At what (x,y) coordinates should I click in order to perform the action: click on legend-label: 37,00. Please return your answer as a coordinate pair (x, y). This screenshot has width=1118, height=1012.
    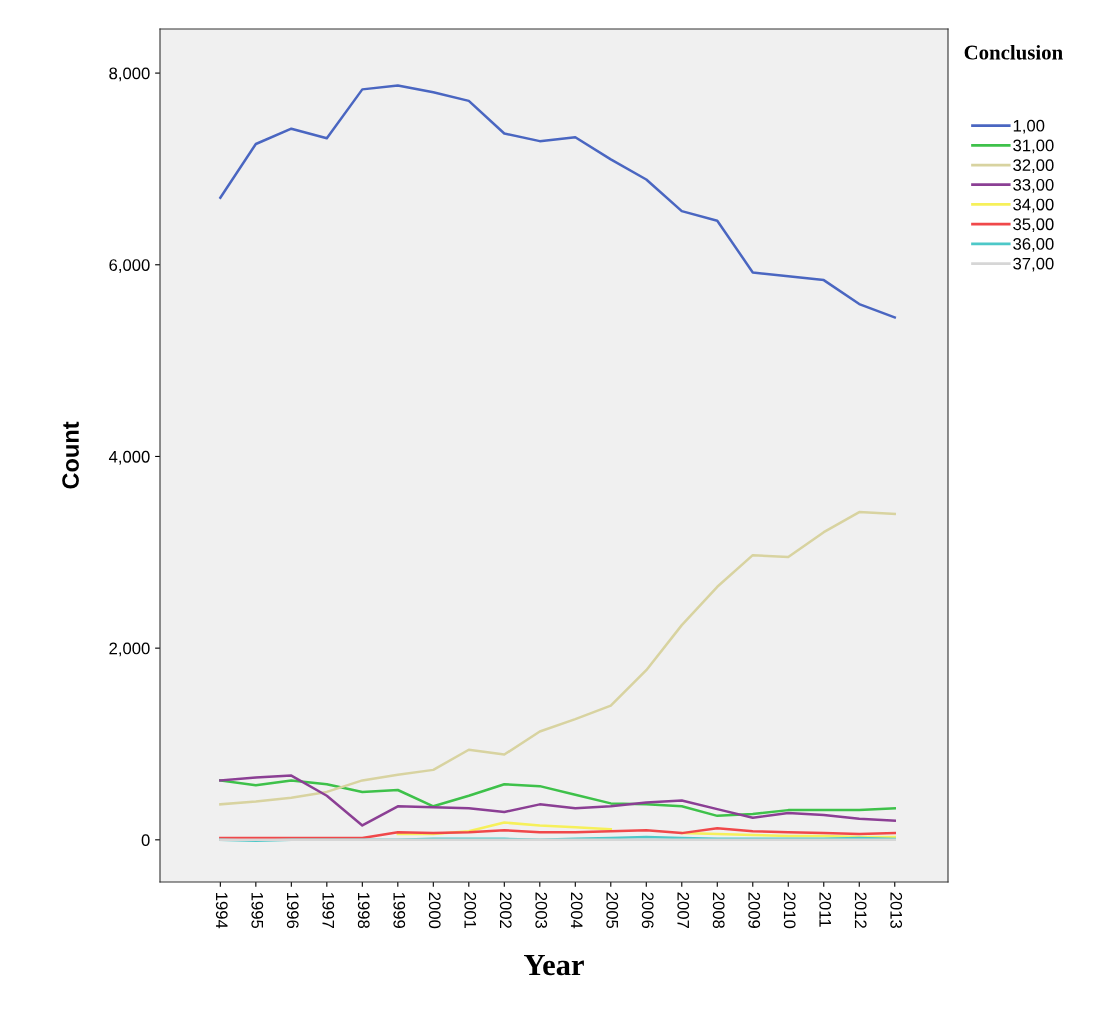
    Looking at the image, I should click on (1033, 264).